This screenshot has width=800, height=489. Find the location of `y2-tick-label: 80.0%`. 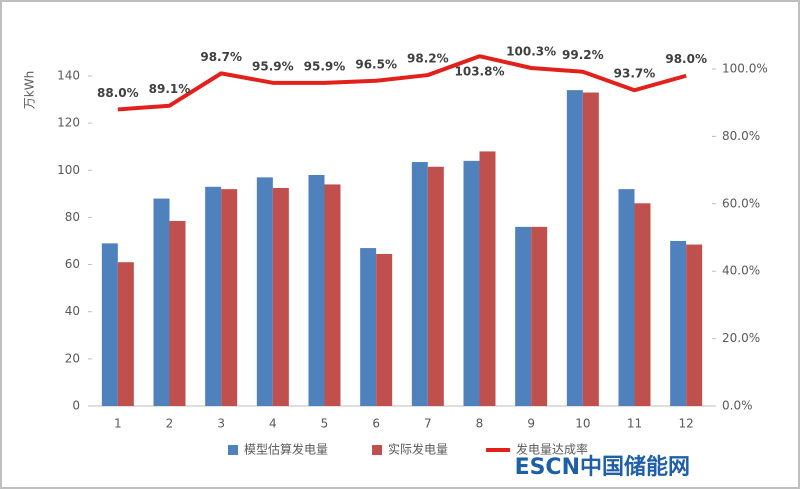

y2-tick-label: 80.0% is located at coordinates (741, 136).